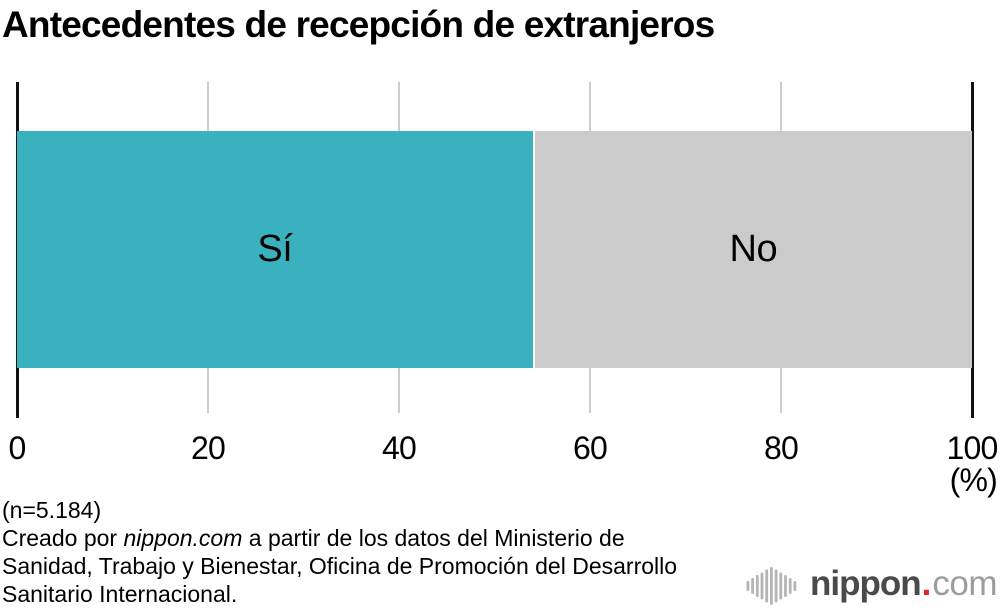 The width and height of the screenshot is (1000, 612). What do you see at coordinates (590, 448) in the screenshot?
I see `x-tick-label: 60` at bounding box center [590, 448].